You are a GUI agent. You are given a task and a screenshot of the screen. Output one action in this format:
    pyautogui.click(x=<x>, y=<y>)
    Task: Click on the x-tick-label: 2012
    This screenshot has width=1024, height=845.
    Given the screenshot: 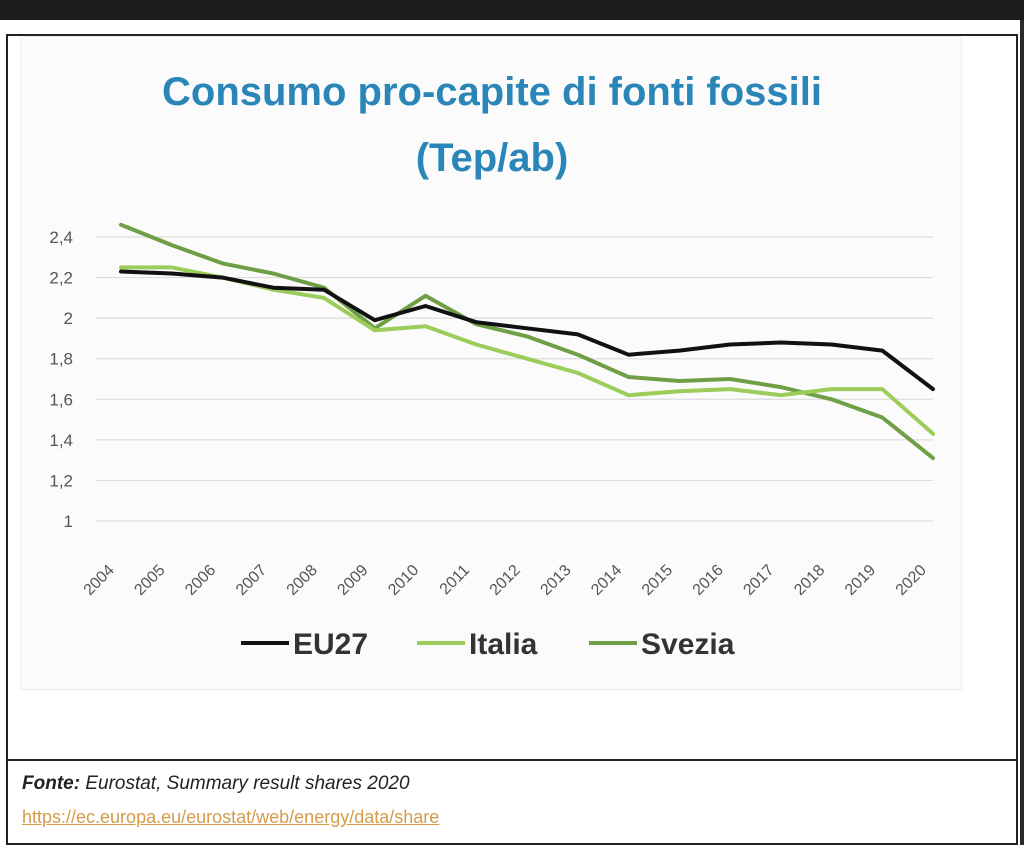 What is the action you would take?
    pyautogui.click(x=505, y=580)
    